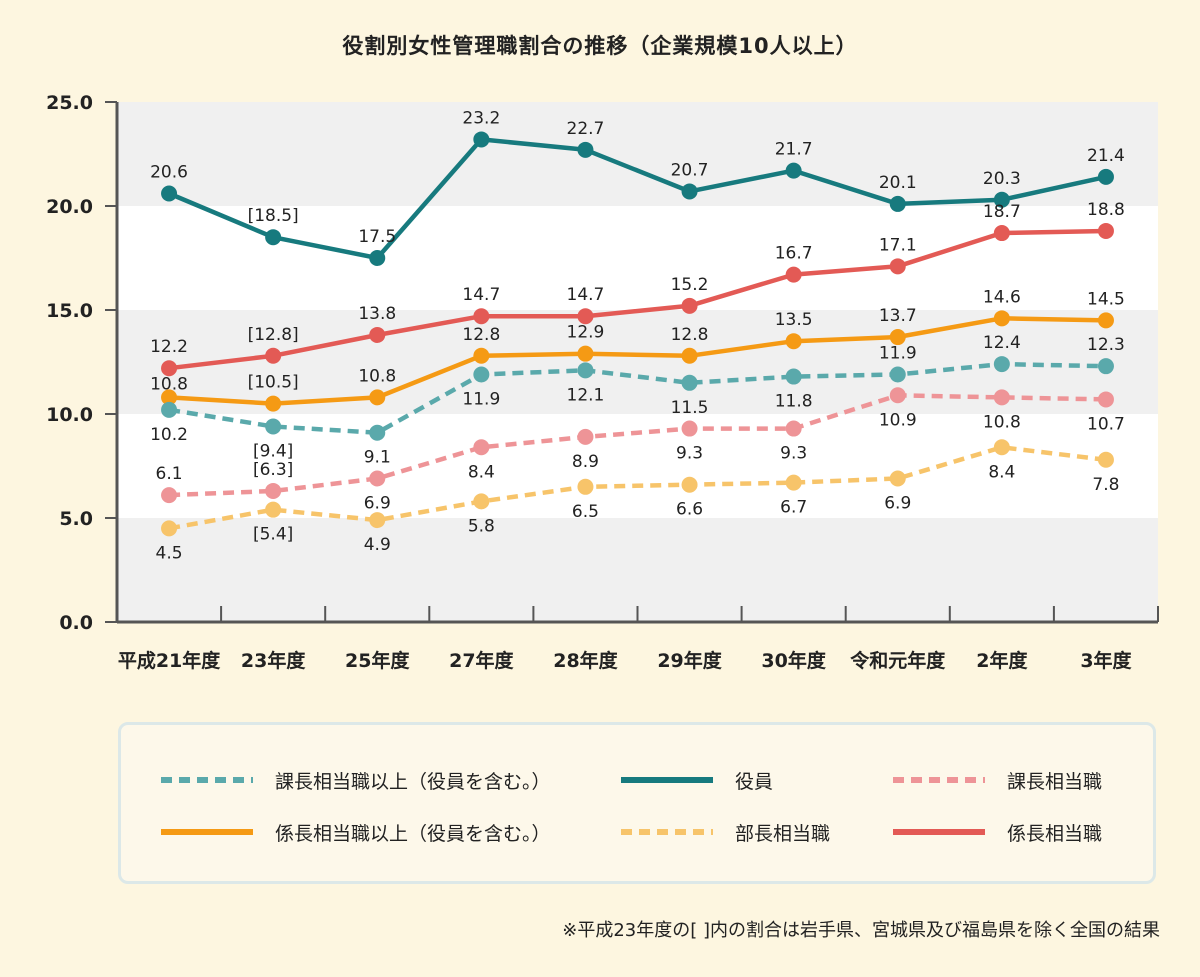 This screenshot has width=1200, height=977. What do you see at coordinates (169, 435) in the screenshot?
I see `data-label-kacho_ijo: 10.2` at bounding box center [169, 435].